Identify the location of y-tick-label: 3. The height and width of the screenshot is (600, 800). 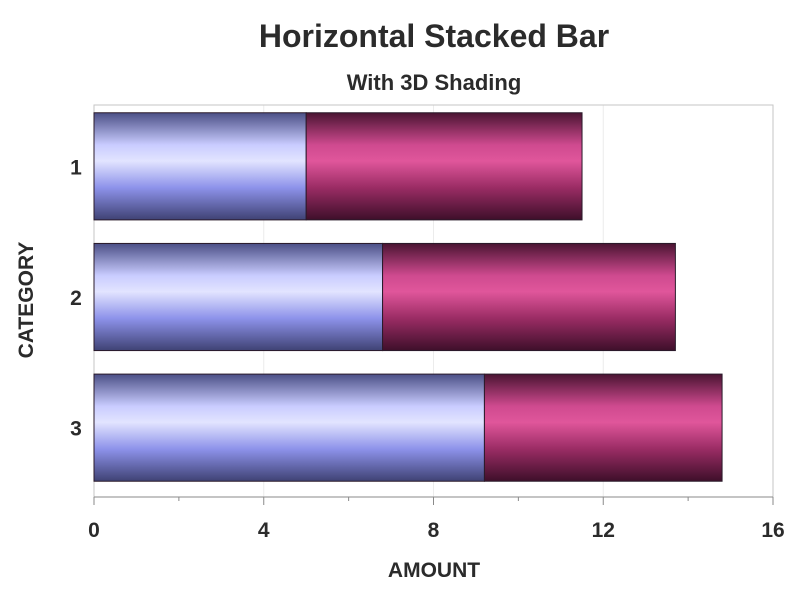
(76, 429).